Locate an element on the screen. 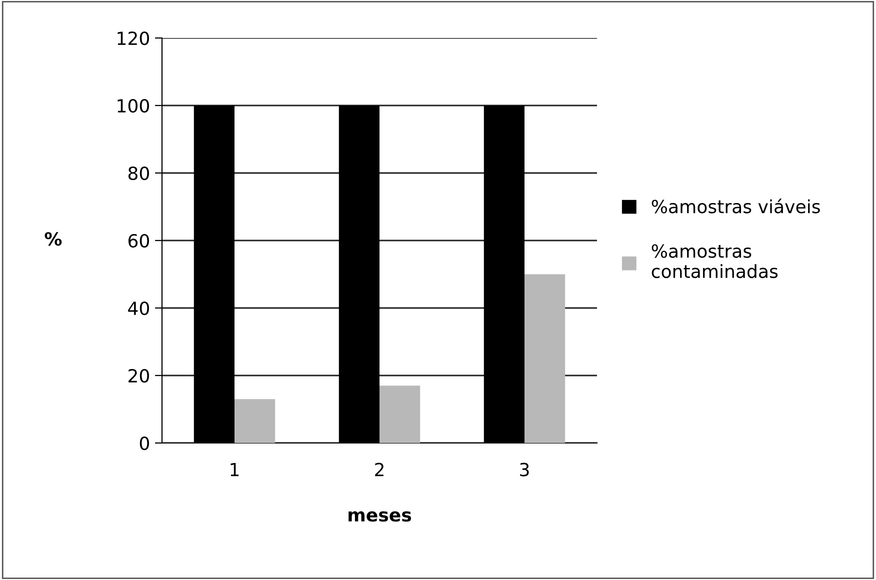 This screenshot has width=876, height=580. y-tick-label: 0 is located at coordinates (144, 443).